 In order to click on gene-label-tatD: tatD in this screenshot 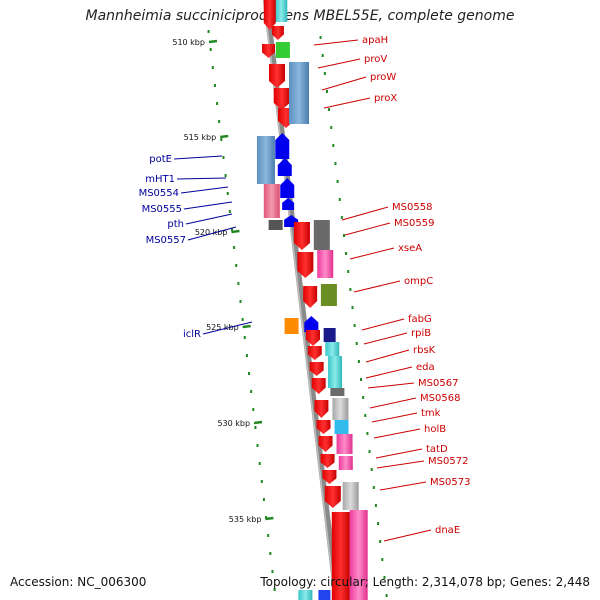, I will do `click(411, 451)`.